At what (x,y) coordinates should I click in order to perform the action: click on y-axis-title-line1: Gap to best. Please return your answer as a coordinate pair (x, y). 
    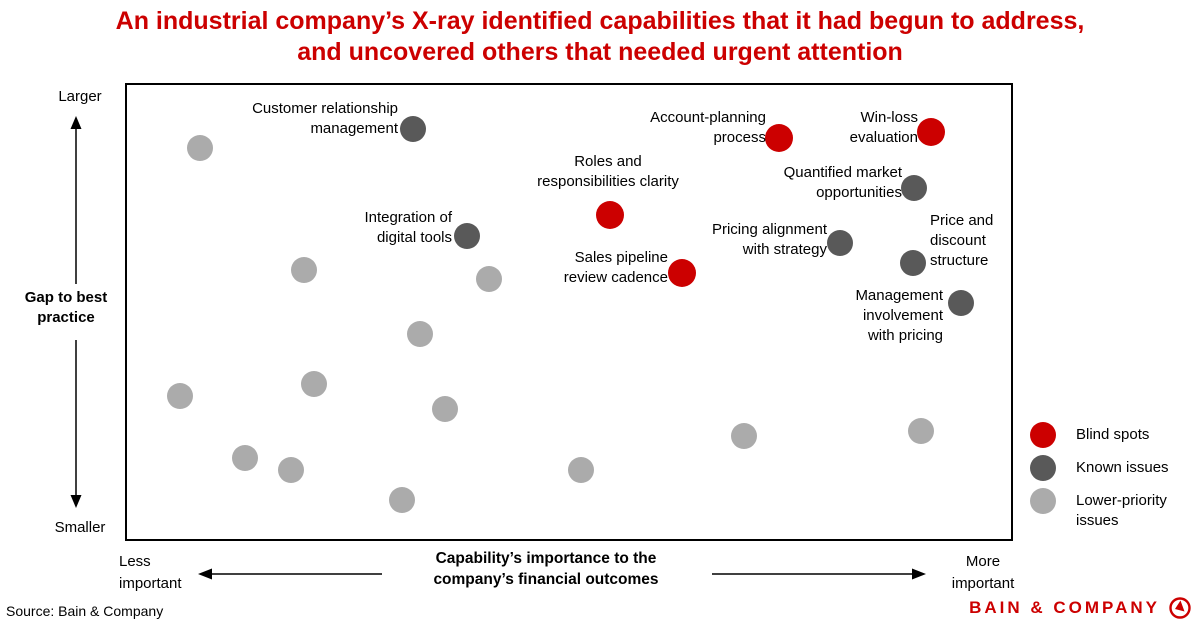
    Looking at the image, I should click on (66, 297).